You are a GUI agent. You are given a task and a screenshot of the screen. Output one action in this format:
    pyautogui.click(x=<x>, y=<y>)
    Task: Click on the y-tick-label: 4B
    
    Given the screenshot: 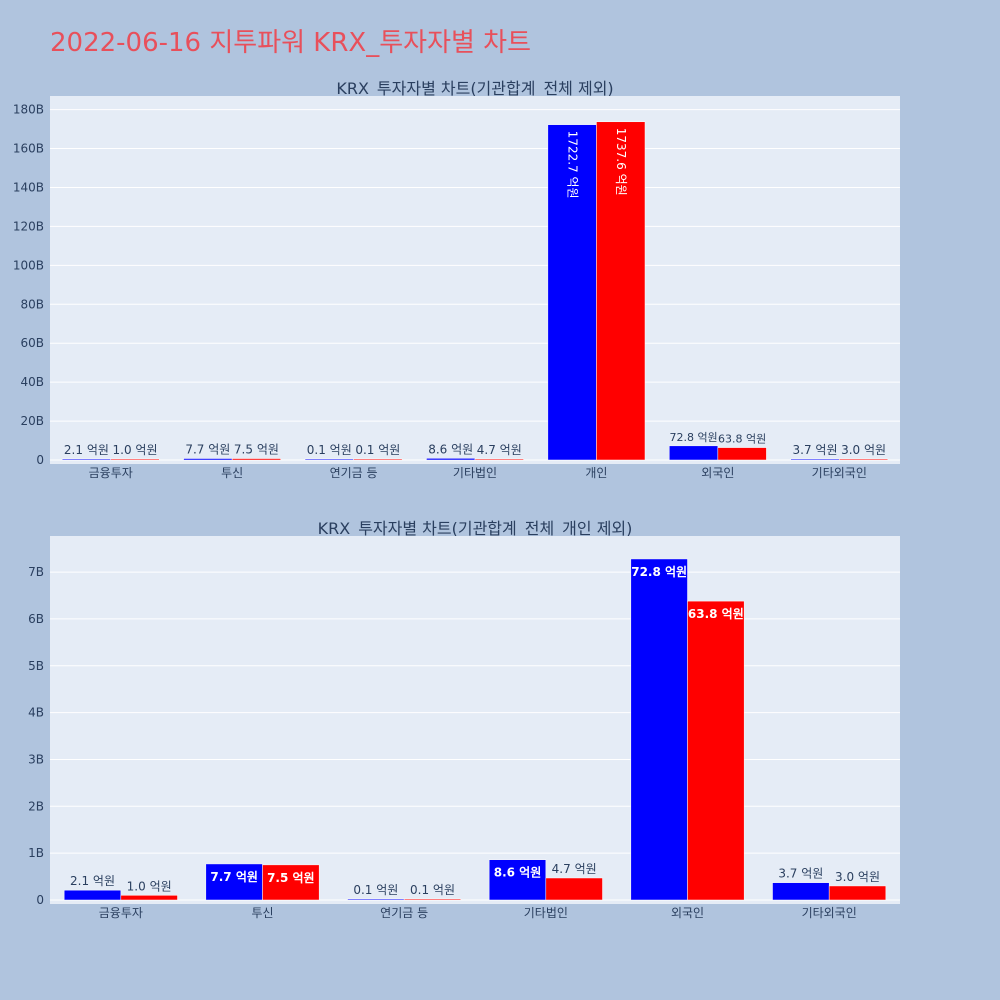 What is the action you would take?
    pyautogui.click(x=36, y=713)
    